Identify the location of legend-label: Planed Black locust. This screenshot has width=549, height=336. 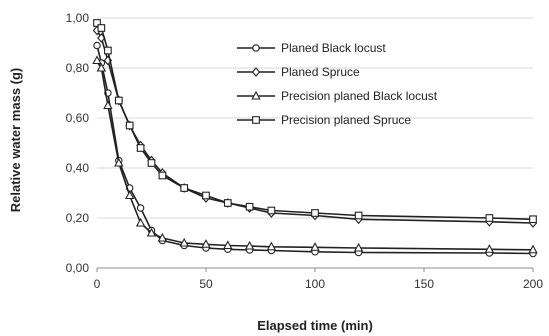
(333, 48).